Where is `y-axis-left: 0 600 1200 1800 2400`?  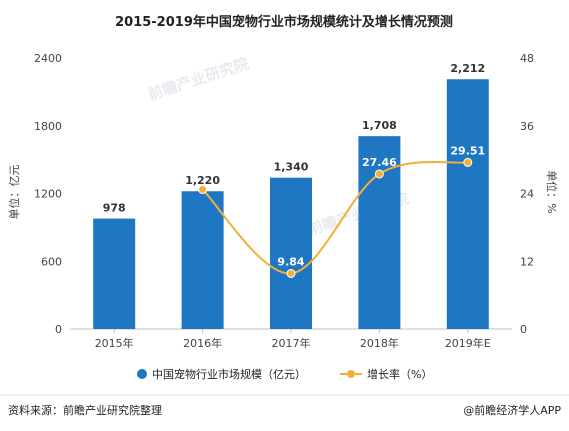 y-axis-left: 0 600 1200 1800 2400 is located at coordinates (48, 194).